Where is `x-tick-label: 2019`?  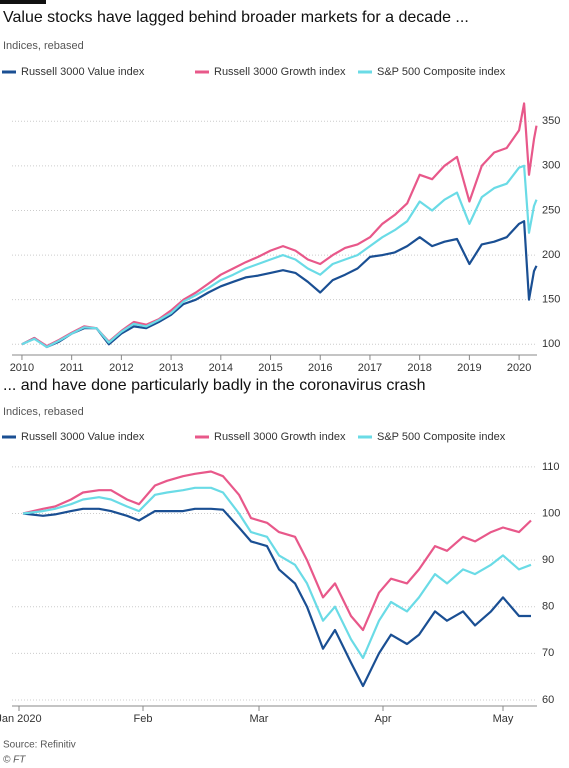 x-tick-label: 2019 is located at coordinates (469, 368).